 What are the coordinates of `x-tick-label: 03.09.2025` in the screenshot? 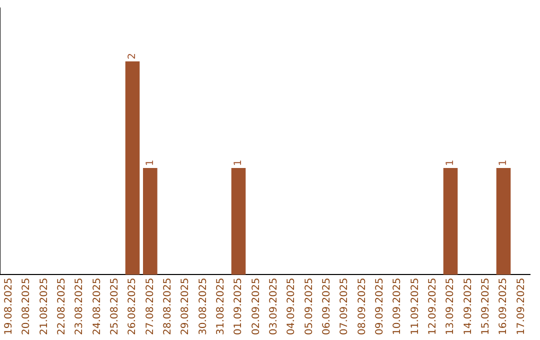 It's located at (274, 307).